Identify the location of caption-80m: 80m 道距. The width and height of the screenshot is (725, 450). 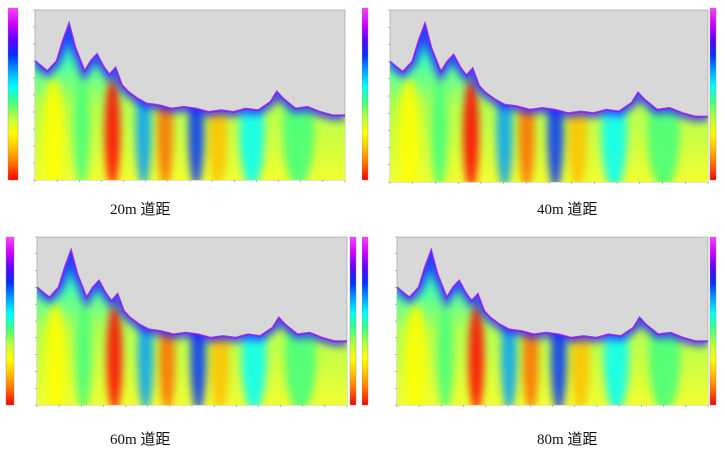
(567, 440).